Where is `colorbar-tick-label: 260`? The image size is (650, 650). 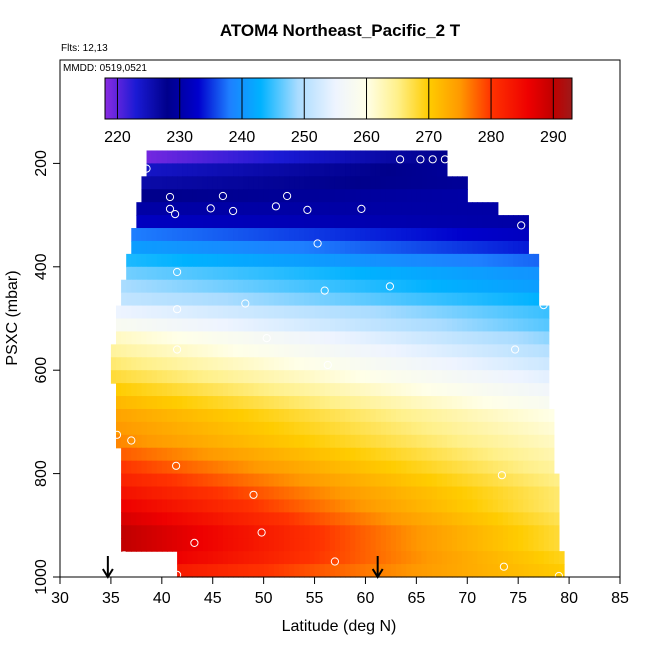 colorbar-tick-label: 260 is located at coordinates (366, 137).